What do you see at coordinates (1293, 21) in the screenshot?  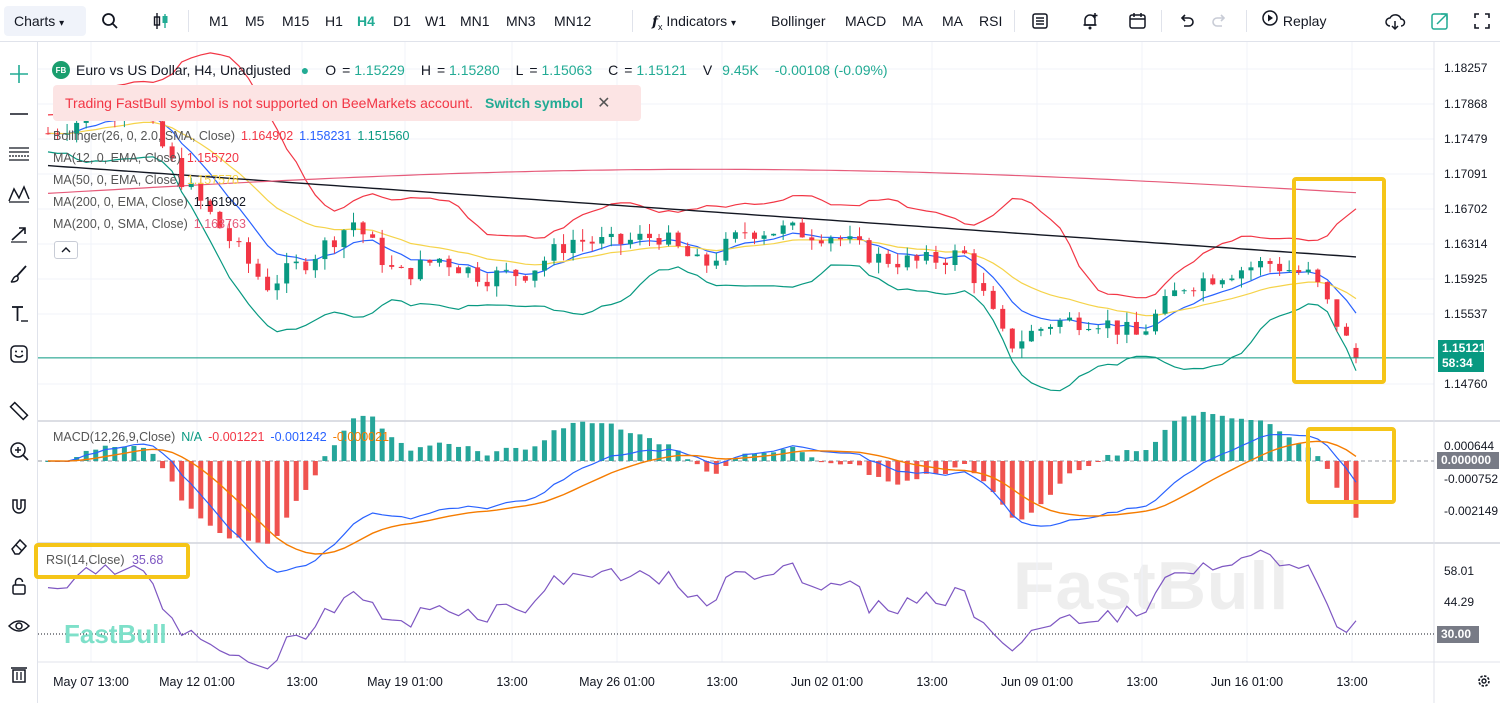 I see `replay-button: Replay` at bounding box center [1293, 21].